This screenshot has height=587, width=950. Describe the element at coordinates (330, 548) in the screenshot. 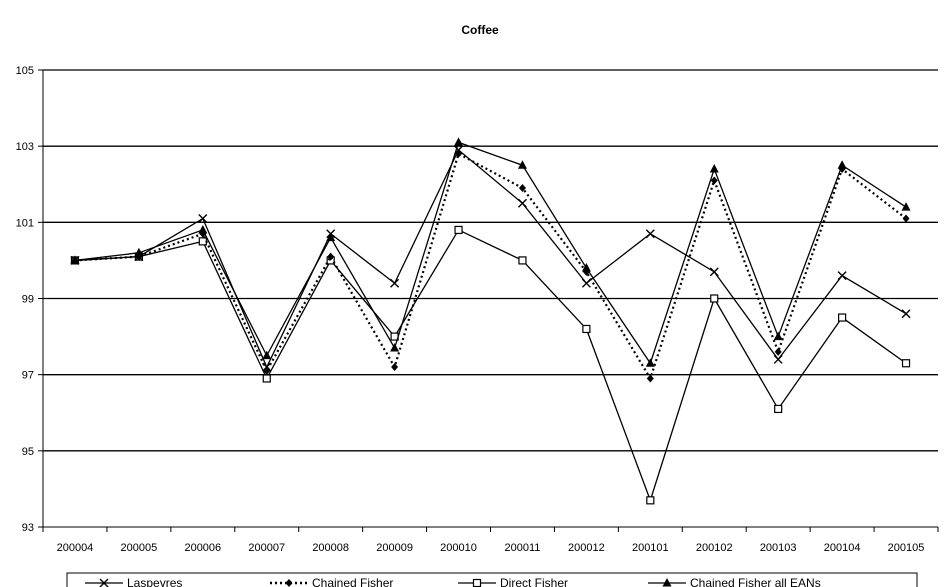

I see `x-tick-label: 200008` at that location.